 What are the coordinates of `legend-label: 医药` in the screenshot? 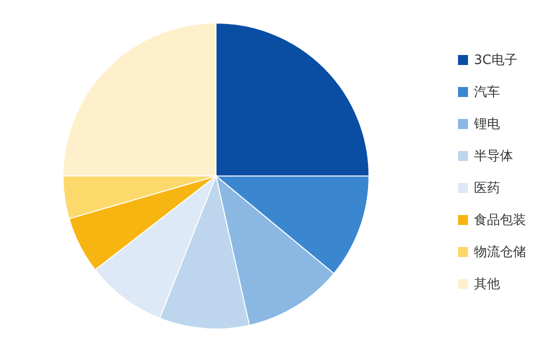 It's located at (487, 188).